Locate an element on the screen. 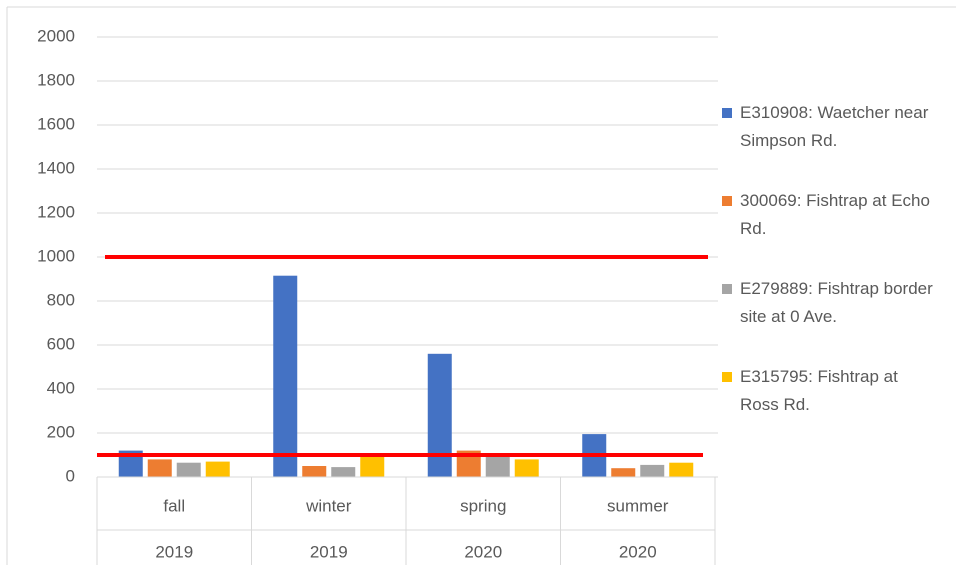 The width and height of the screenshot is (956, 565). y-tick-label: 600 is located at coordinates (61, 343).